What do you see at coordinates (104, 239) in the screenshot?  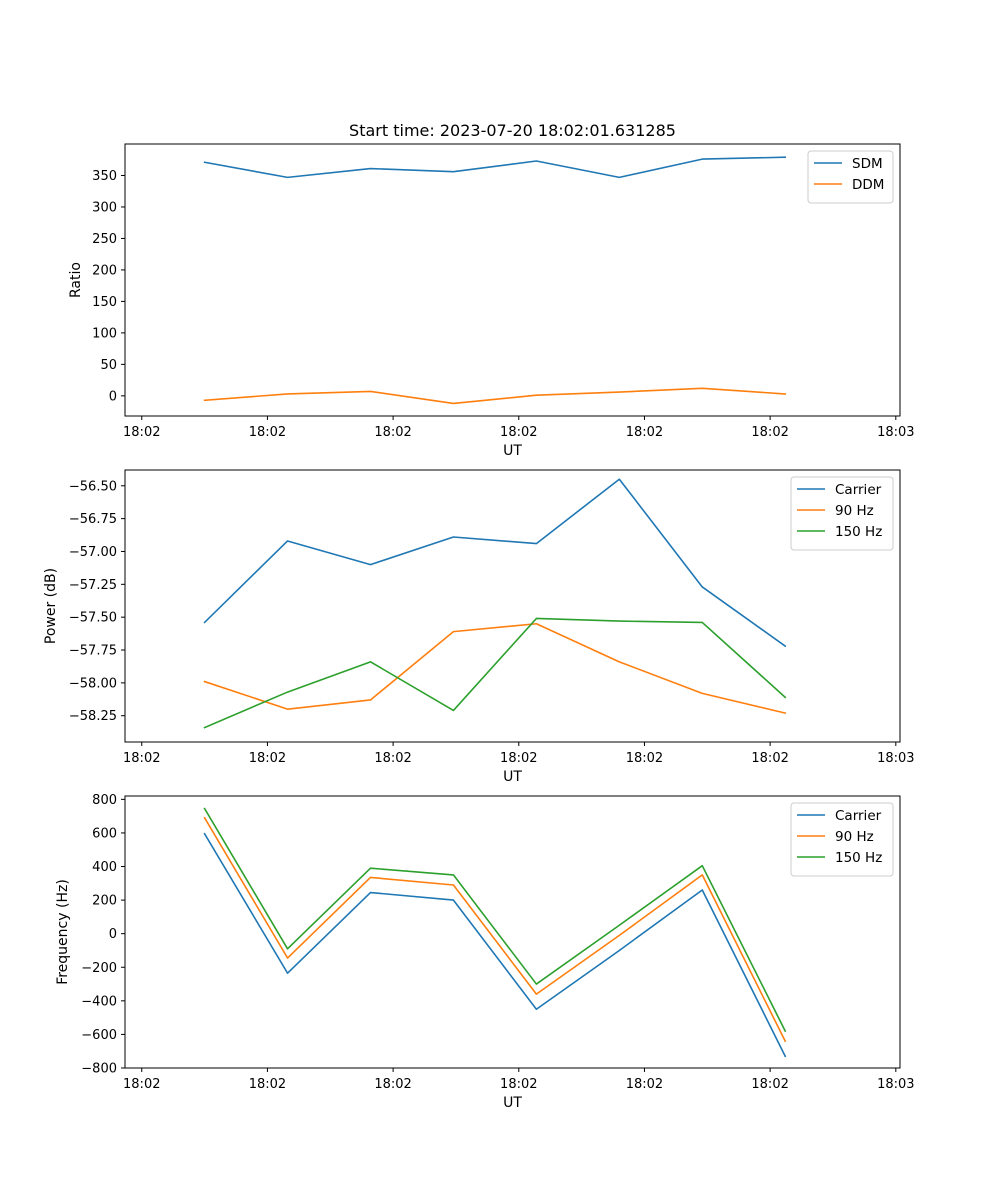 I see `ratio-y-tick-label-5: 250` at bounding box center [104, 239].